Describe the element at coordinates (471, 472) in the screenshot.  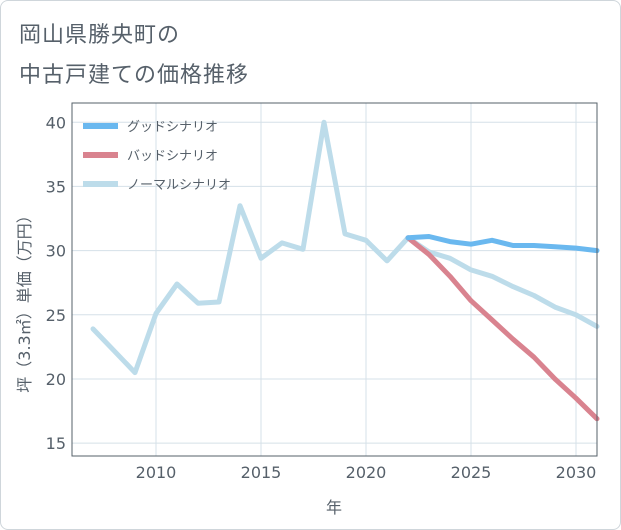
I see `x-tick-label: 2025` at that location.